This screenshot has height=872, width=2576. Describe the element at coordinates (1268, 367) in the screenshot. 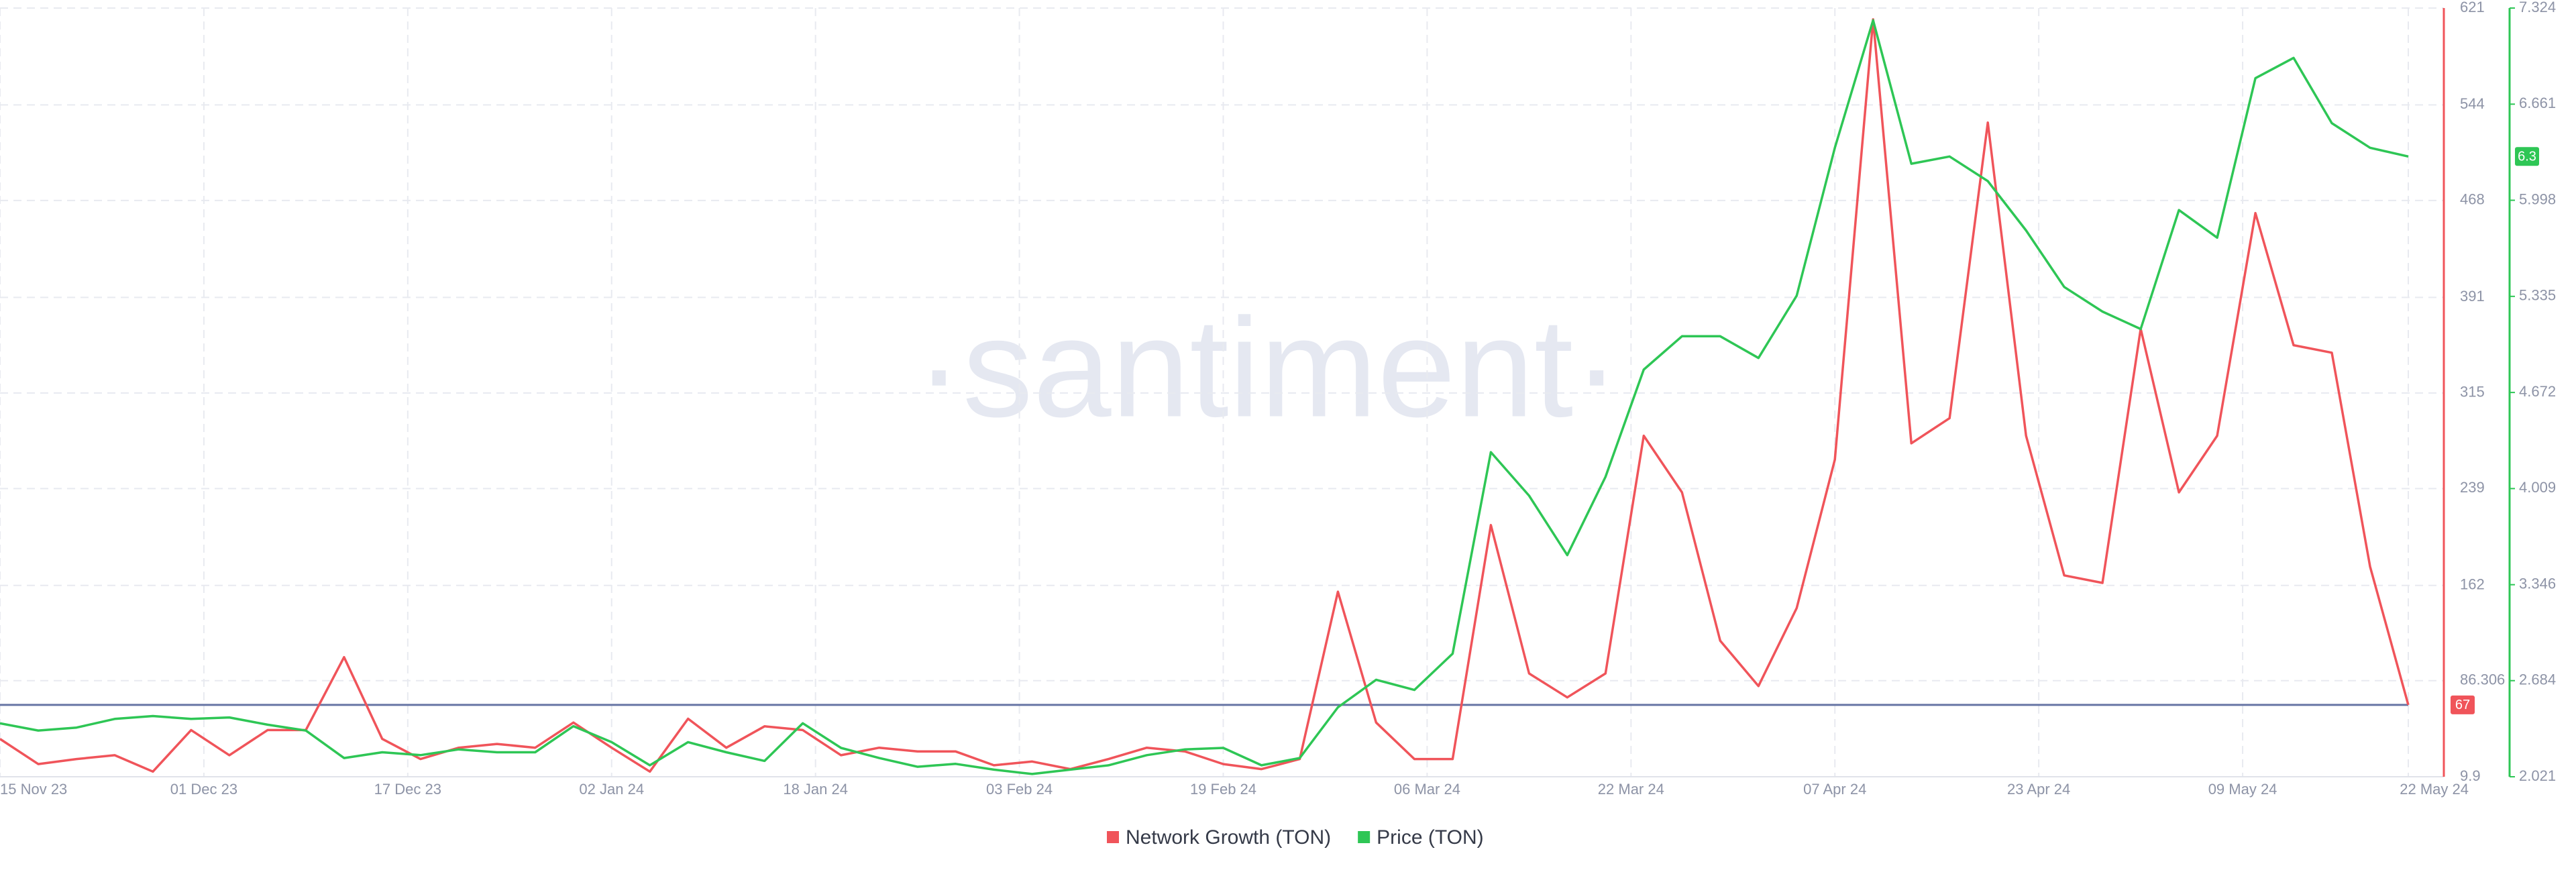

I see `watermark: ·santiment·` at that location.